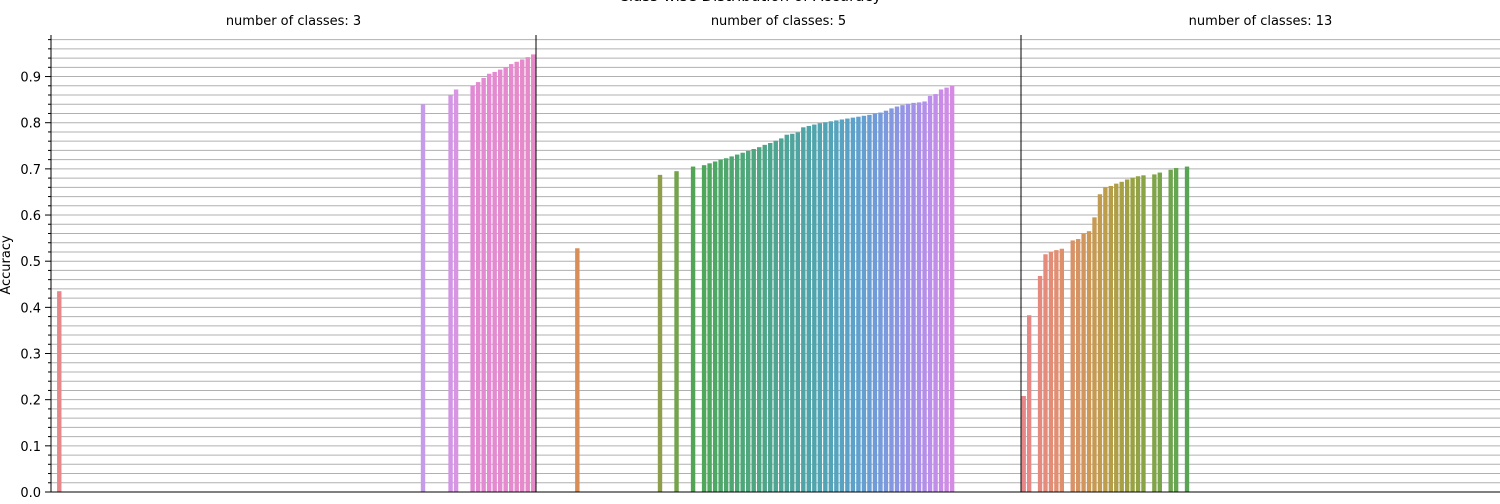 The width and height of the screenshot is (1500, 504). I want to click on panel-subtitle: number of classes: 3, so click(293, 21).